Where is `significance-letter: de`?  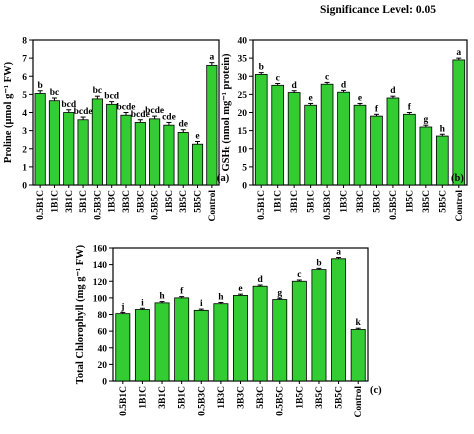 significance-letter: de is located at coordinates (183, 125).